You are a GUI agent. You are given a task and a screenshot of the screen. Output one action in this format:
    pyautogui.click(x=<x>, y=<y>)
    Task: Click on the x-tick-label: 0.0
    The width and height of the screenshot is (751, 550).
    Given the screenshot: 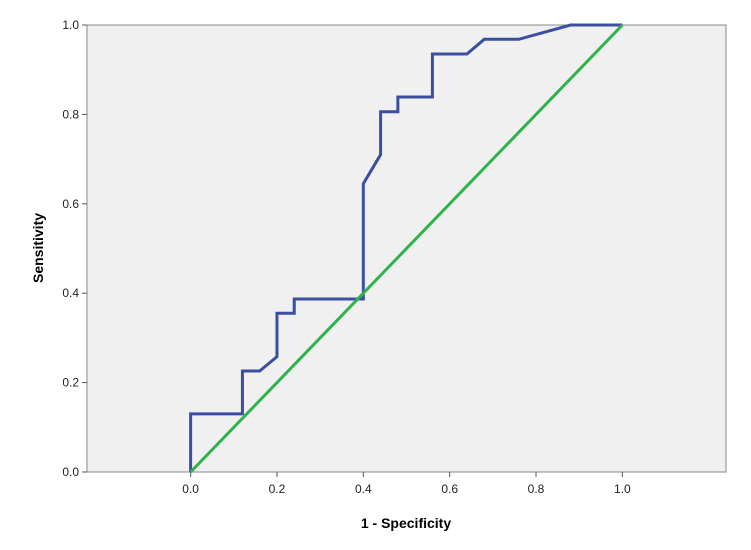 What is the action you would take?
    pyautogui.click(x=190, y=489)
    